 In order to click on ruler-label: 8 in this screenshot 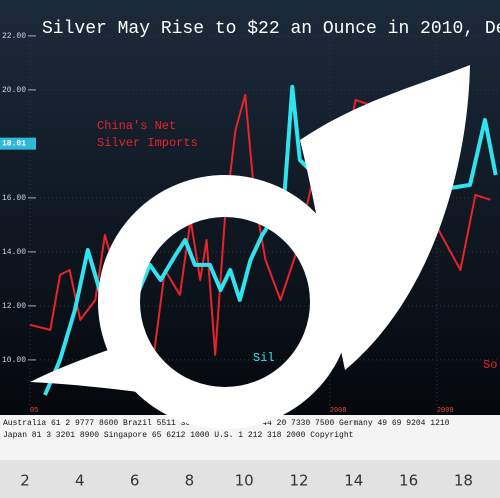, I will do `click(190, 481)`.